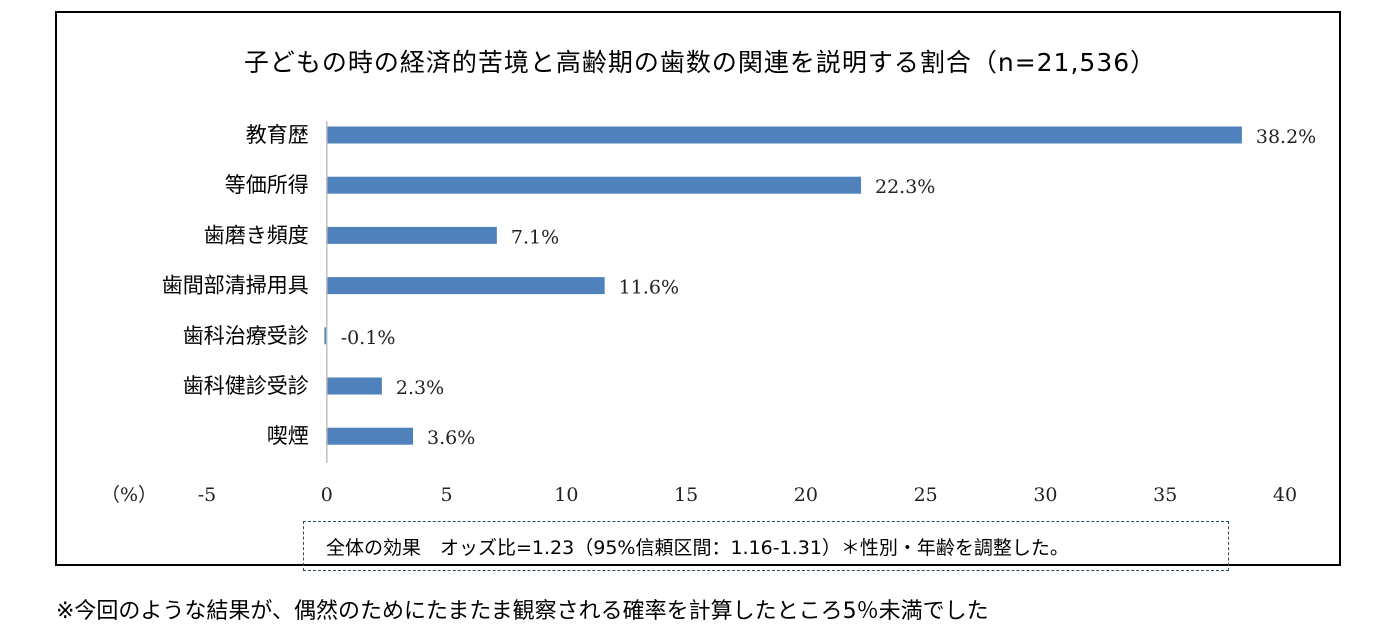 Image resolution: width=1390 pixels, height=642 pixels. What do you see at coordinates (1165, 495) in the screenshot?
I see `x-tick-label: 35` at bounding box center [1165, 495].